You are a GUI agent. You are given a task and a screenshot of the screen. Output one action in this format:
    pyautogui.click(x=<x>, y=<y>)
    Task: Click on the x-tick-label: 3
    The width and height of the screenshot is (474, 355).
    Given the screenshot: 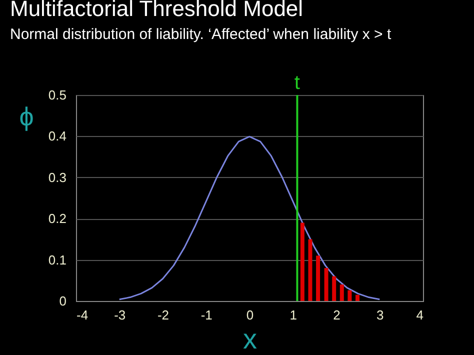 What is the action you would take?
    pyautogui.click(x=380, y=315)
    